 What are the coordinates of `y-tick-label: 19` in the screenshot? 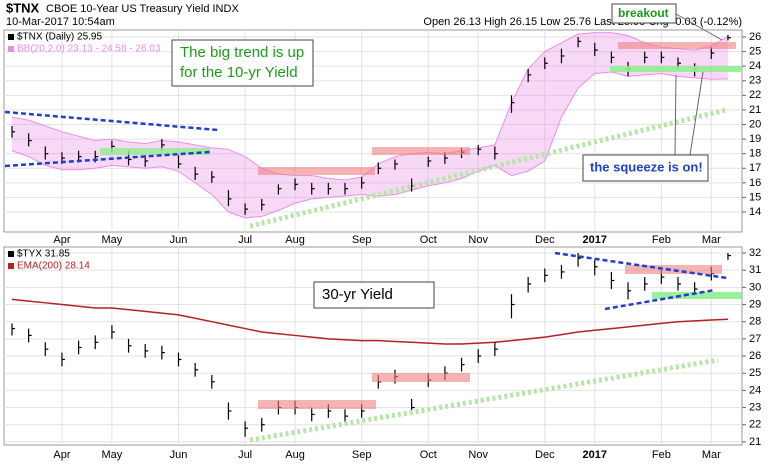 It's located at (755, 139).